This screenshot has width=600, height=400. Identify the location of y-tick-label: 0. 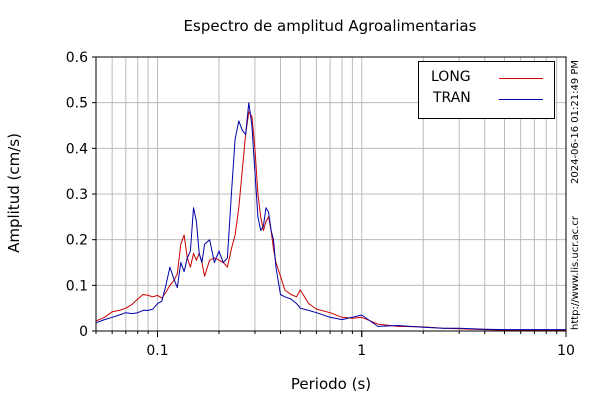
(83, 332).